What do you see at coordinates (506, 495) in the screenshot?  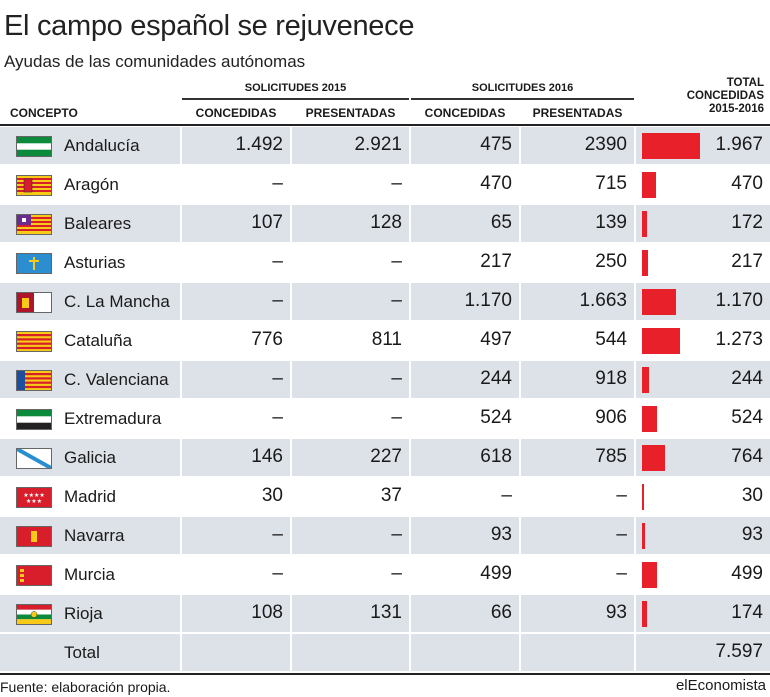 I see `value-concedidas-2016: –` at bounding box center [506, 495].